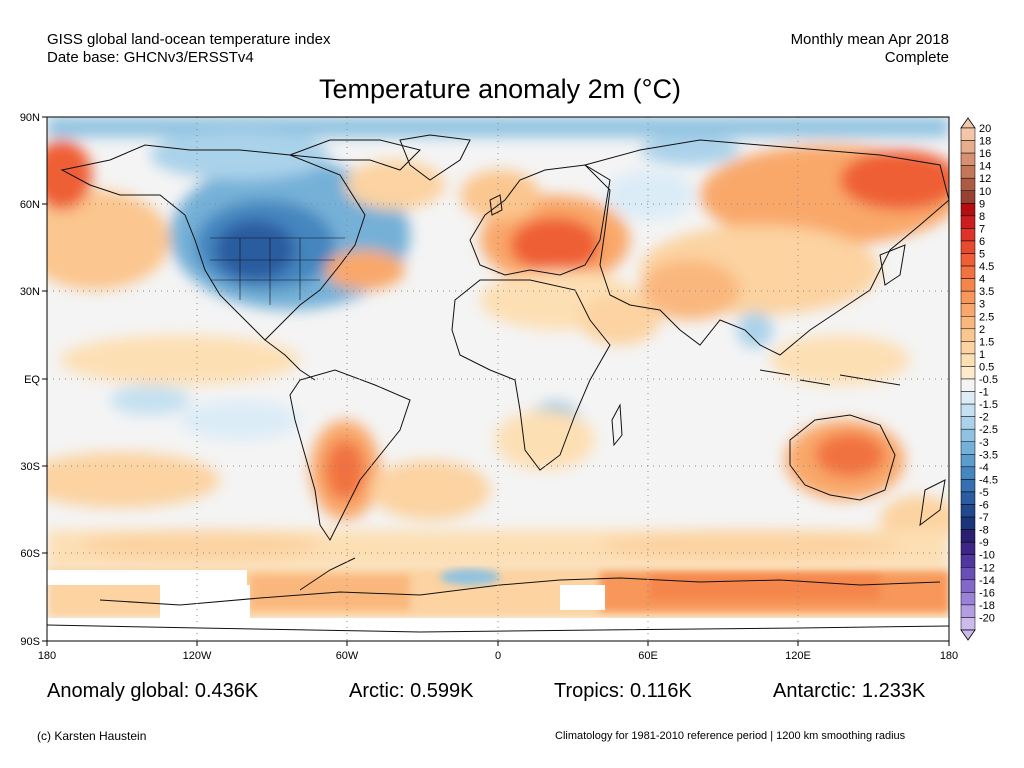  What do you see at coordinates (985, 154) in the screenshot?
I see `colorbar-label: 16` at bounding box center [985, 154].